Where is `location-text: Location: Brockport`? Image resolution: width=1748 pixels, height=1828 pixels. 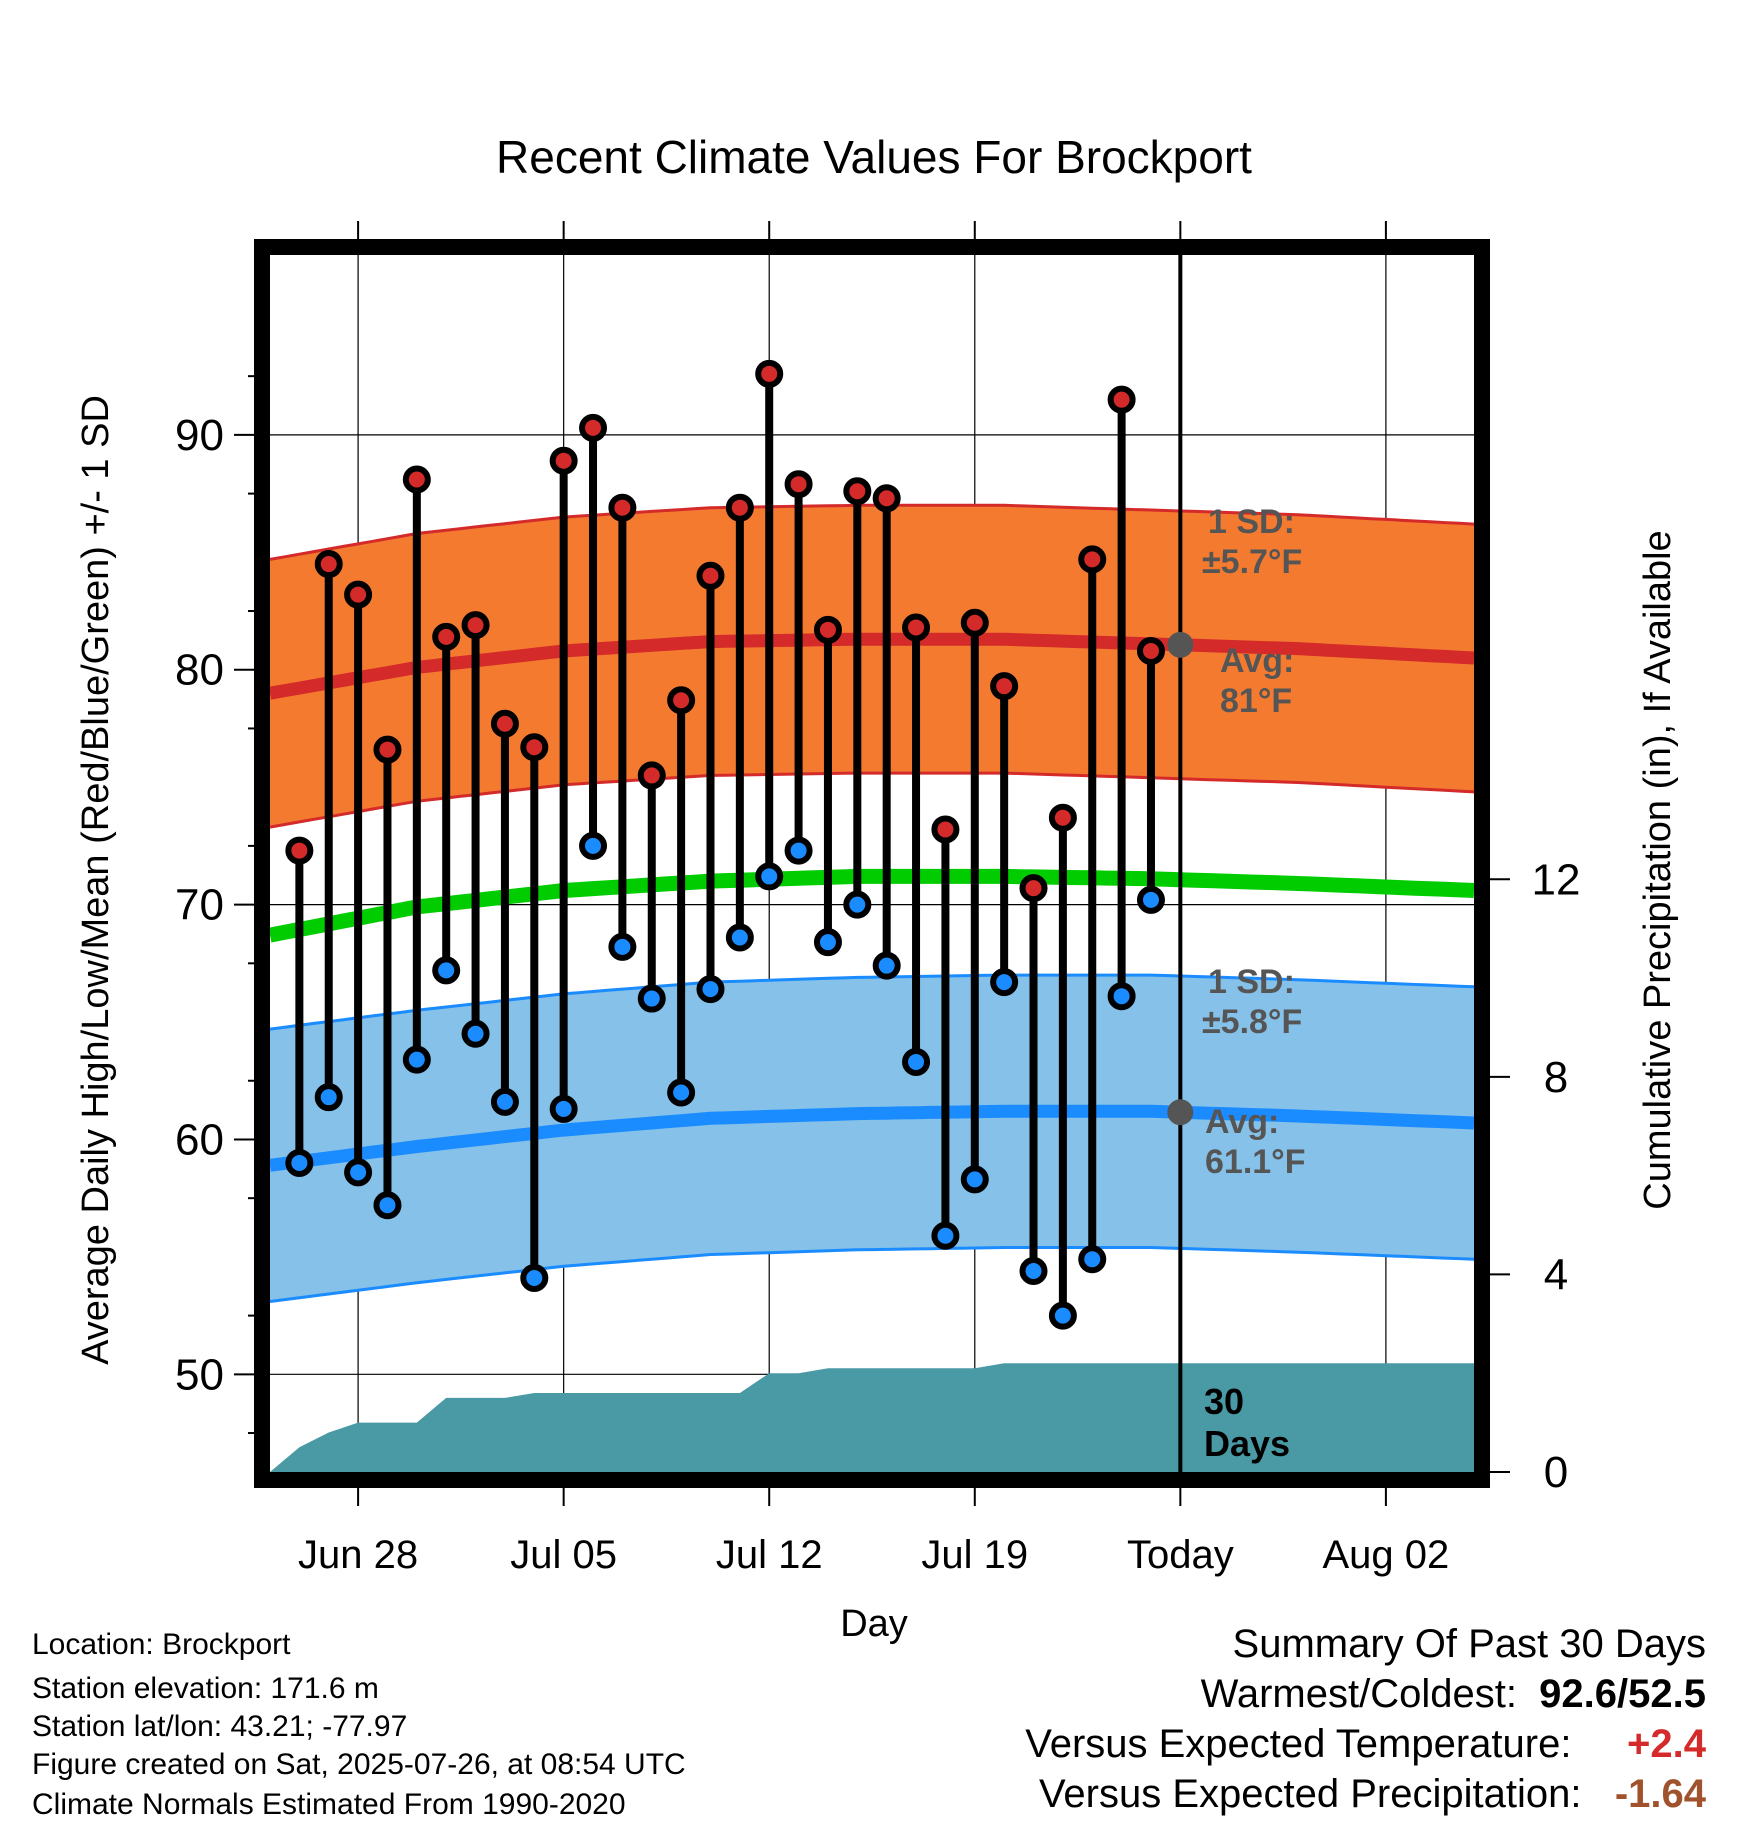 location-text: Location: Brockport is located at coordinates (161, 1644).